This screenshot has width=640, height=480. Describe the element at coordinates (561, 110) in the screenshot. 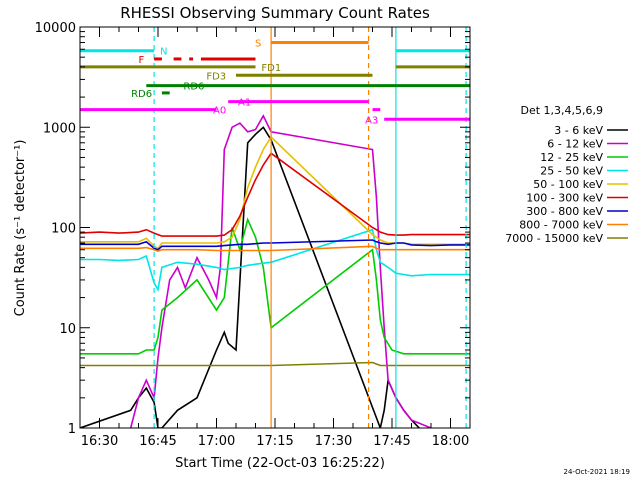

I see `legend-title: Det 1,3,4,5,6,9` at that location.